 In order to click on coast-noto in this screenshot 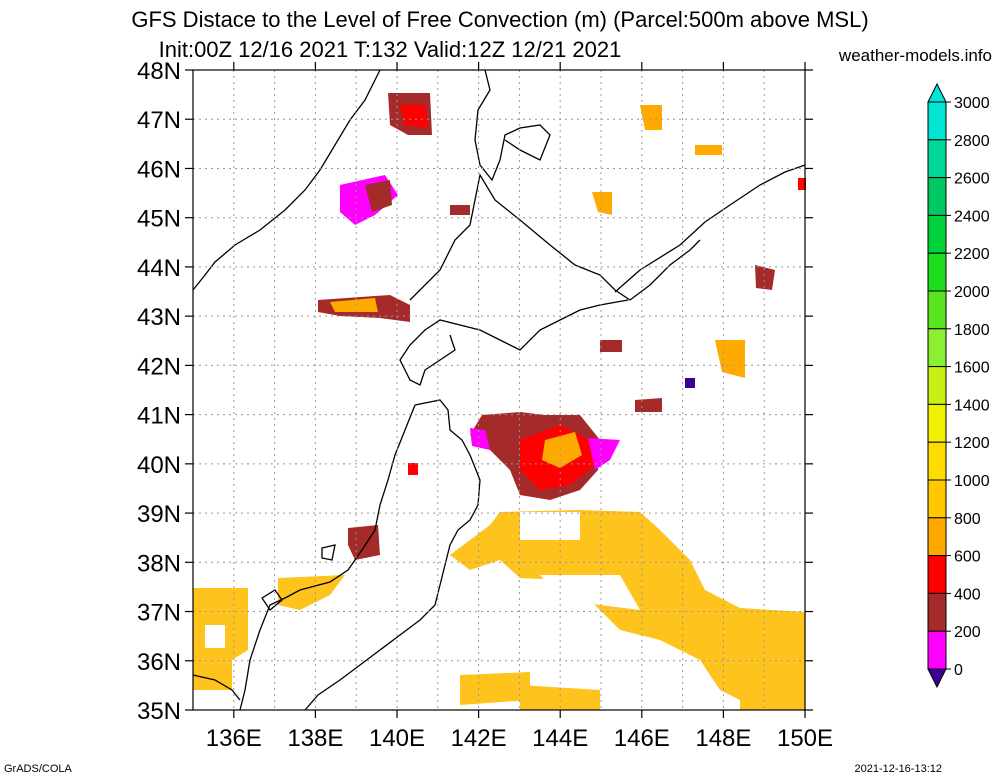, I will do `click(272, 600)`.